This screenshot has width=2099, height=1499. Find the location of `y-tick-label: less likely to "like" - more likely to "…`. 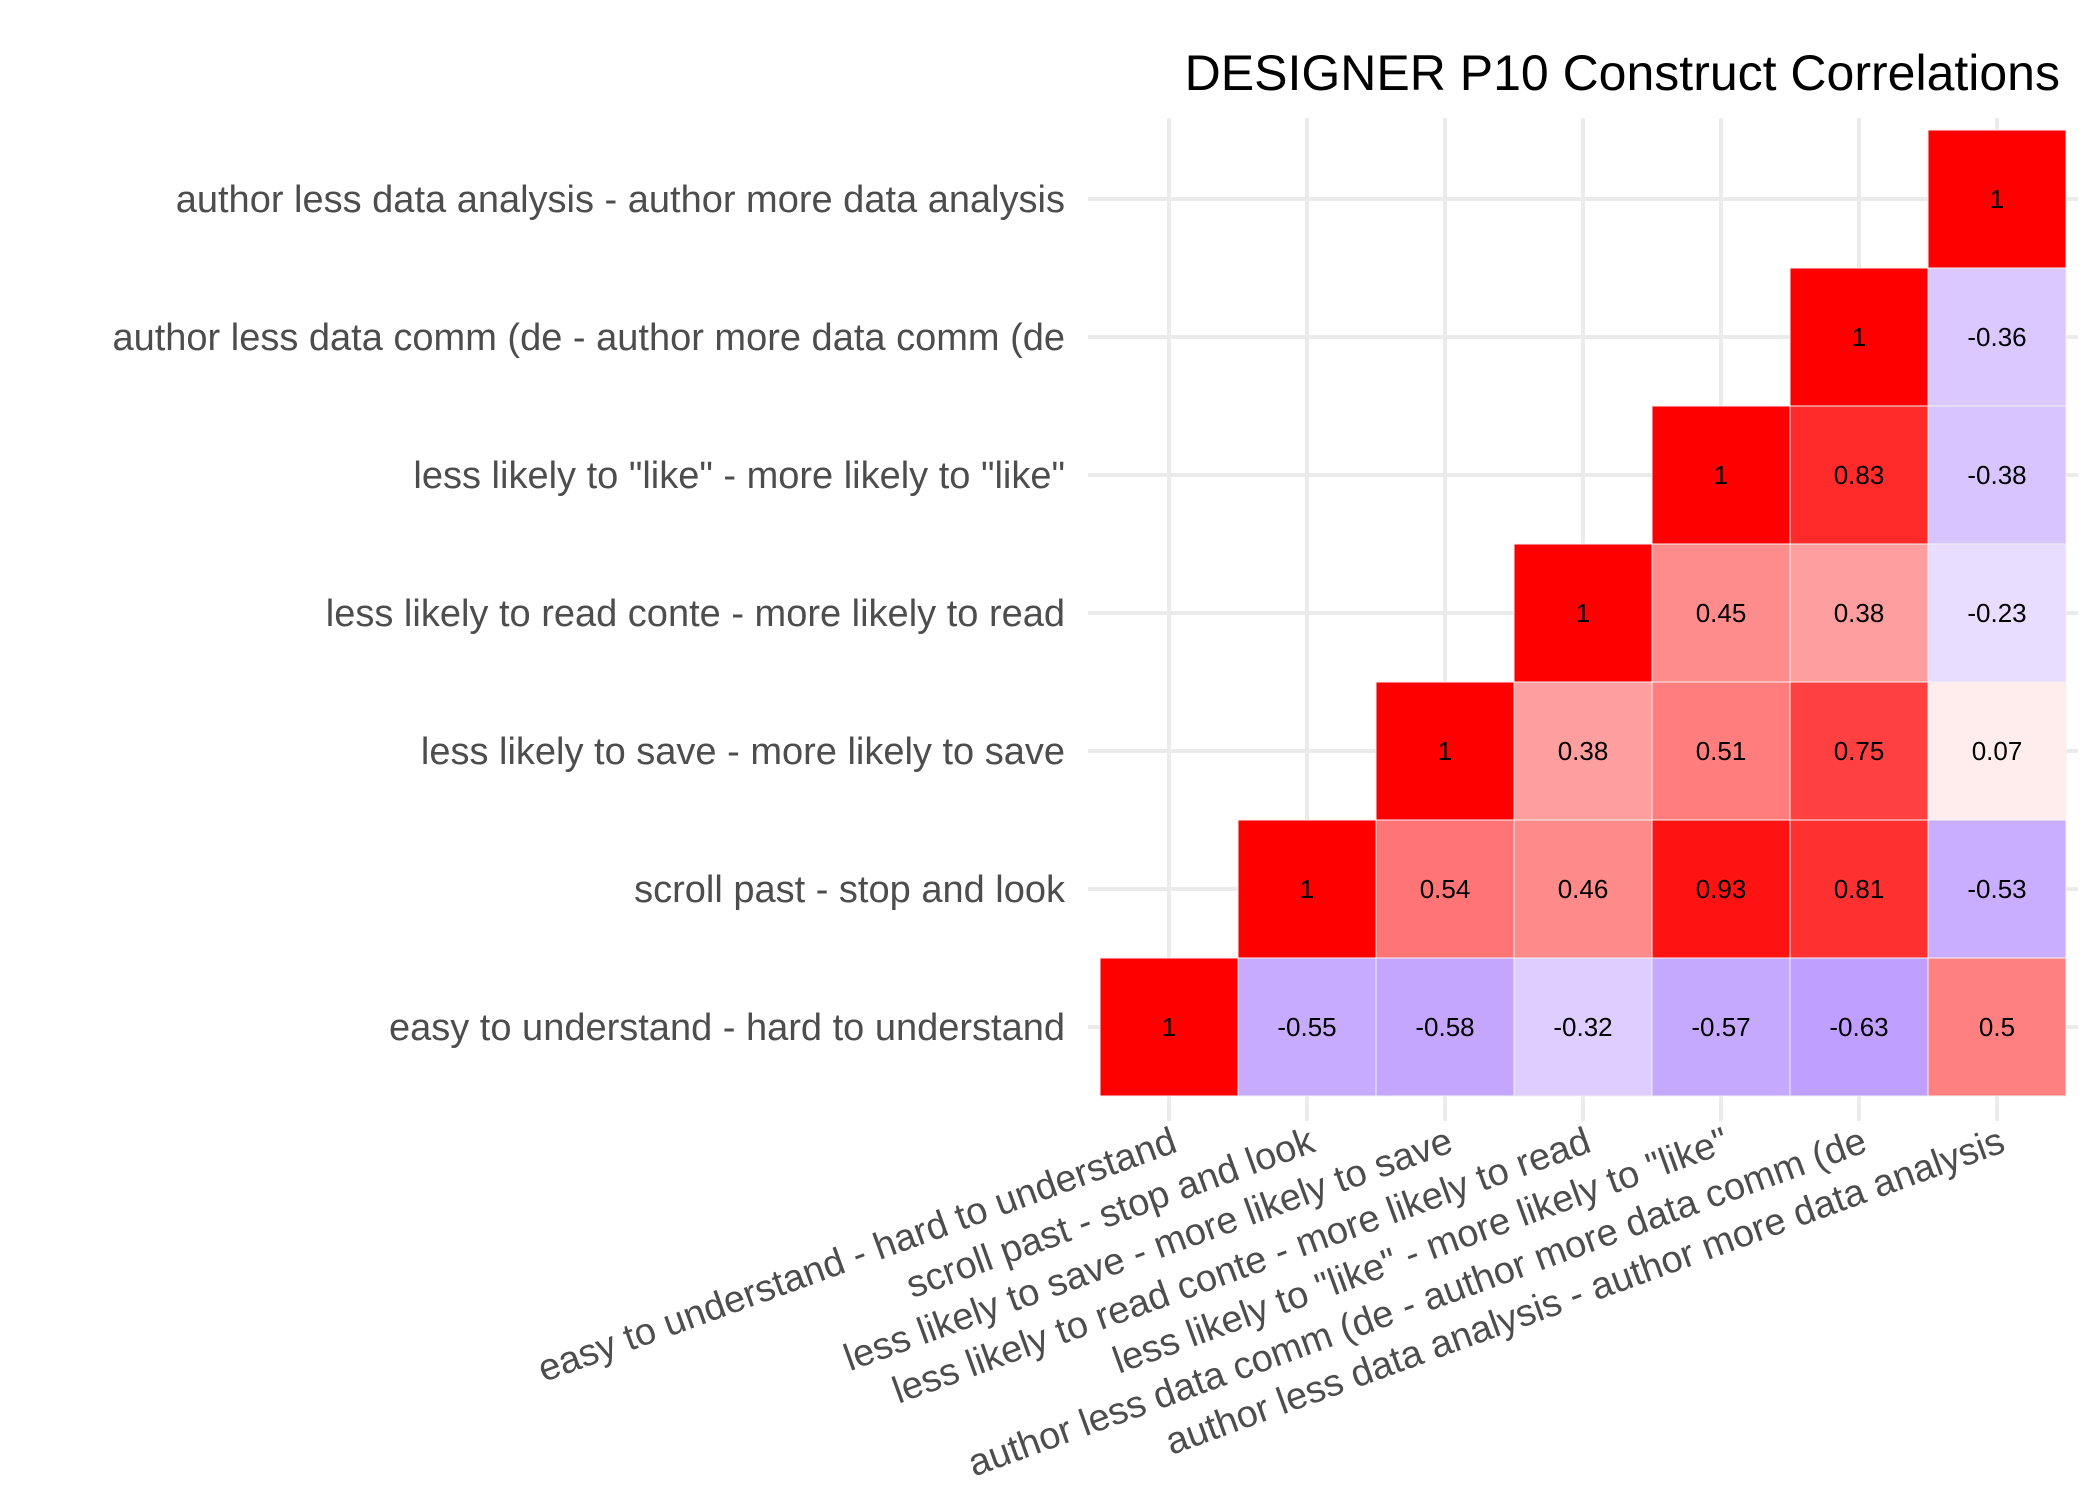

y-tick-label: less likely to "like" - more likely to "… is located at coordinates (739, 476).